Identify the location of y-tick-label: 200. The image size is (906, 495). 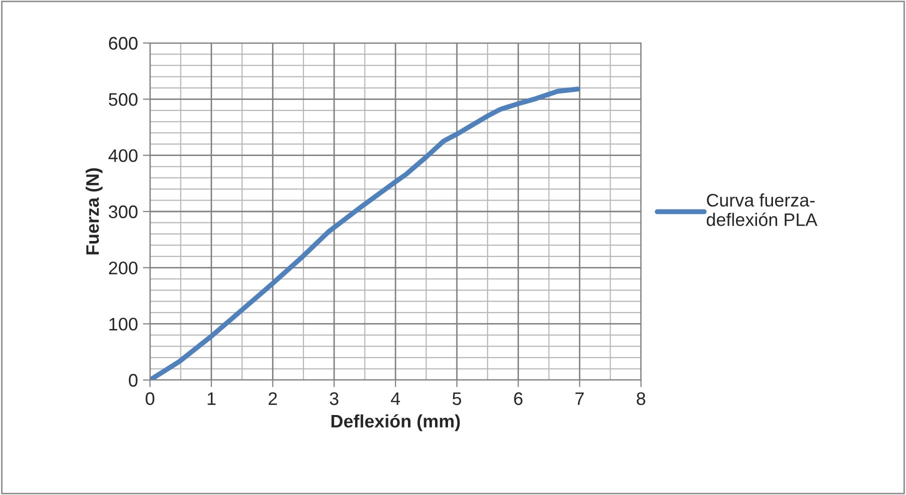
(123, 268).